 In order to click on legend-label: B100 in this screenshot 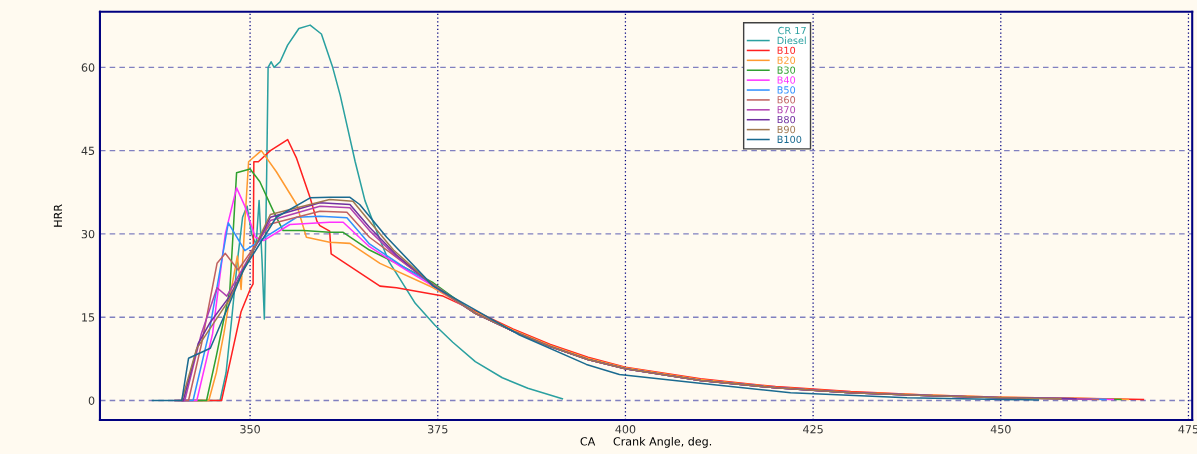, I will do `click(789, 139)`.